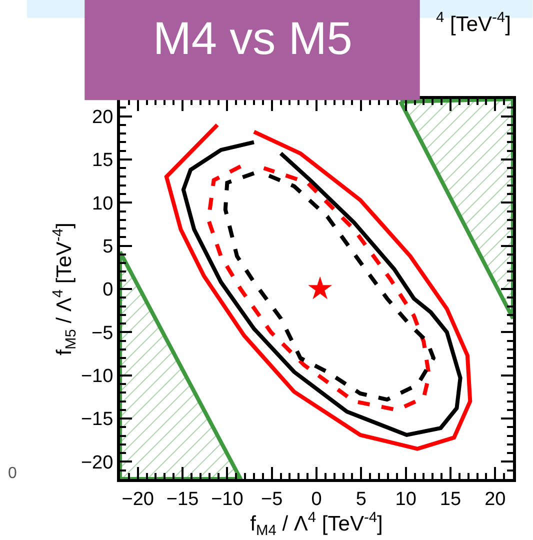  What do you see at coordinates (138, 499) in the screenshot?
I see `x-tick-label: −20` at bounding box center [138, 499].